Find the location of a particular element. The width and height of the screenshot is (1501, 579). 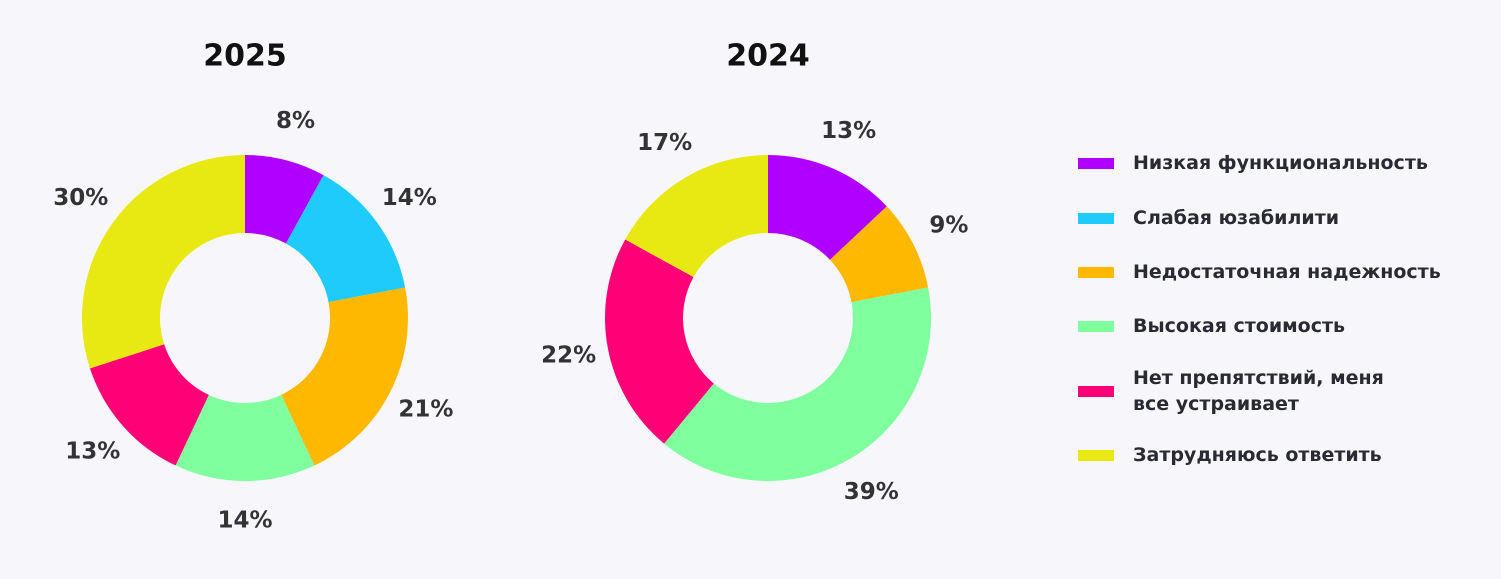

legend-item: Слабая юзабилити is located at coordinates (1275, 218).